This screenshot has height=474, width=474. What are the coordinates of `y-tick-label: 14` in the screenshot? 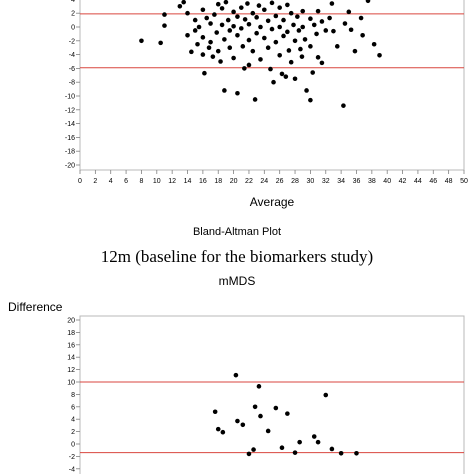 It's located at (71, 358).